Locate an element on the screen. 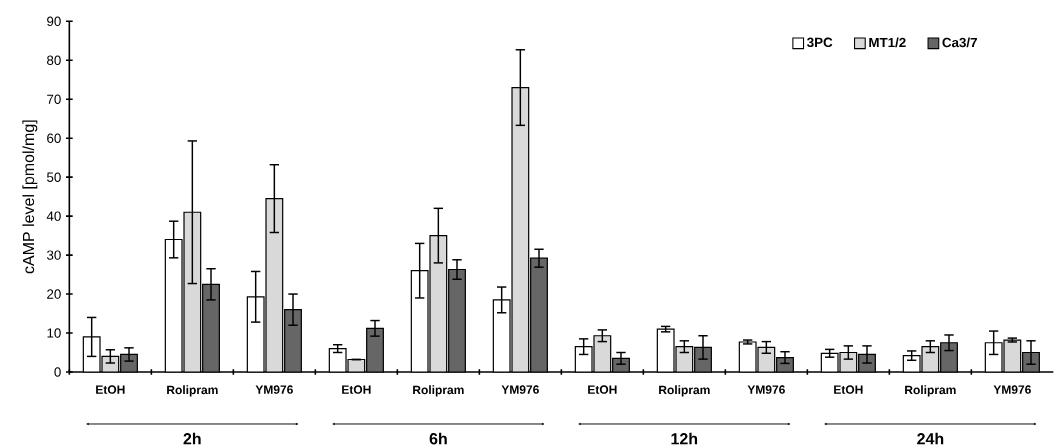  y-tick-label: 60 is located at coordinates (54, 138).